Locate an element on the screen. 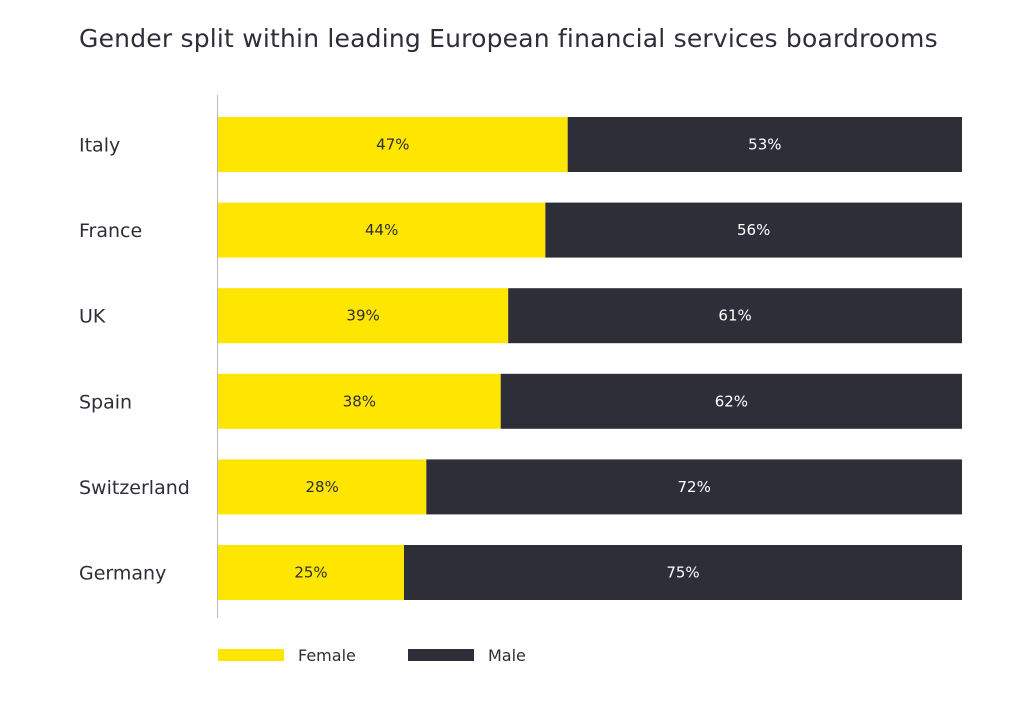  legend-swatch-male is located at coordinates (441, 655).